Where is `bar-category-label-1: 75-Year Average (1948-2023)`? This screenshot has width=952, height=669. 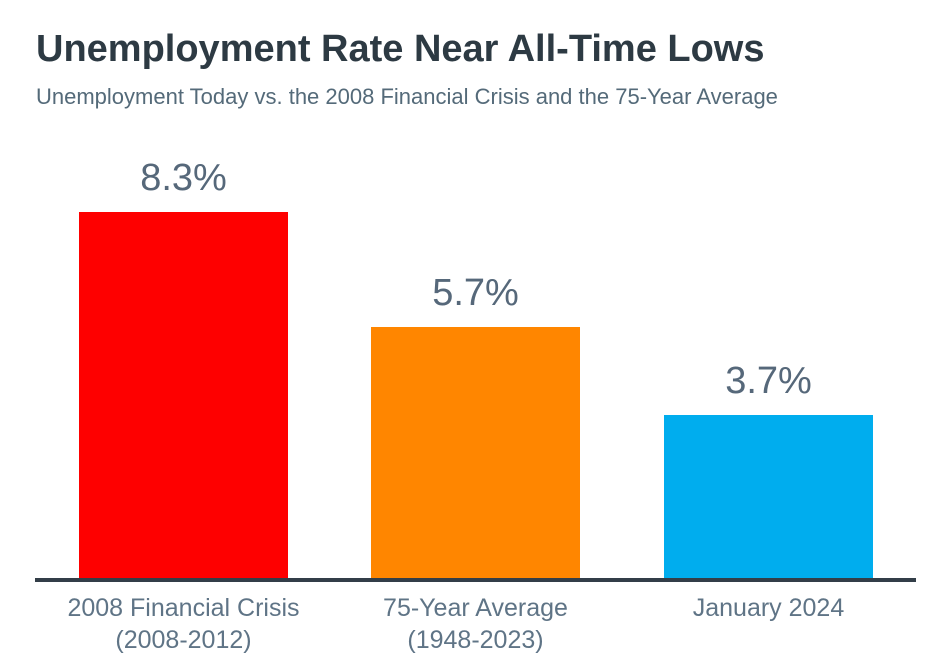 bar-category-label-1: 75-Year Average (1948-2023) is located at coordinates (475, 624).